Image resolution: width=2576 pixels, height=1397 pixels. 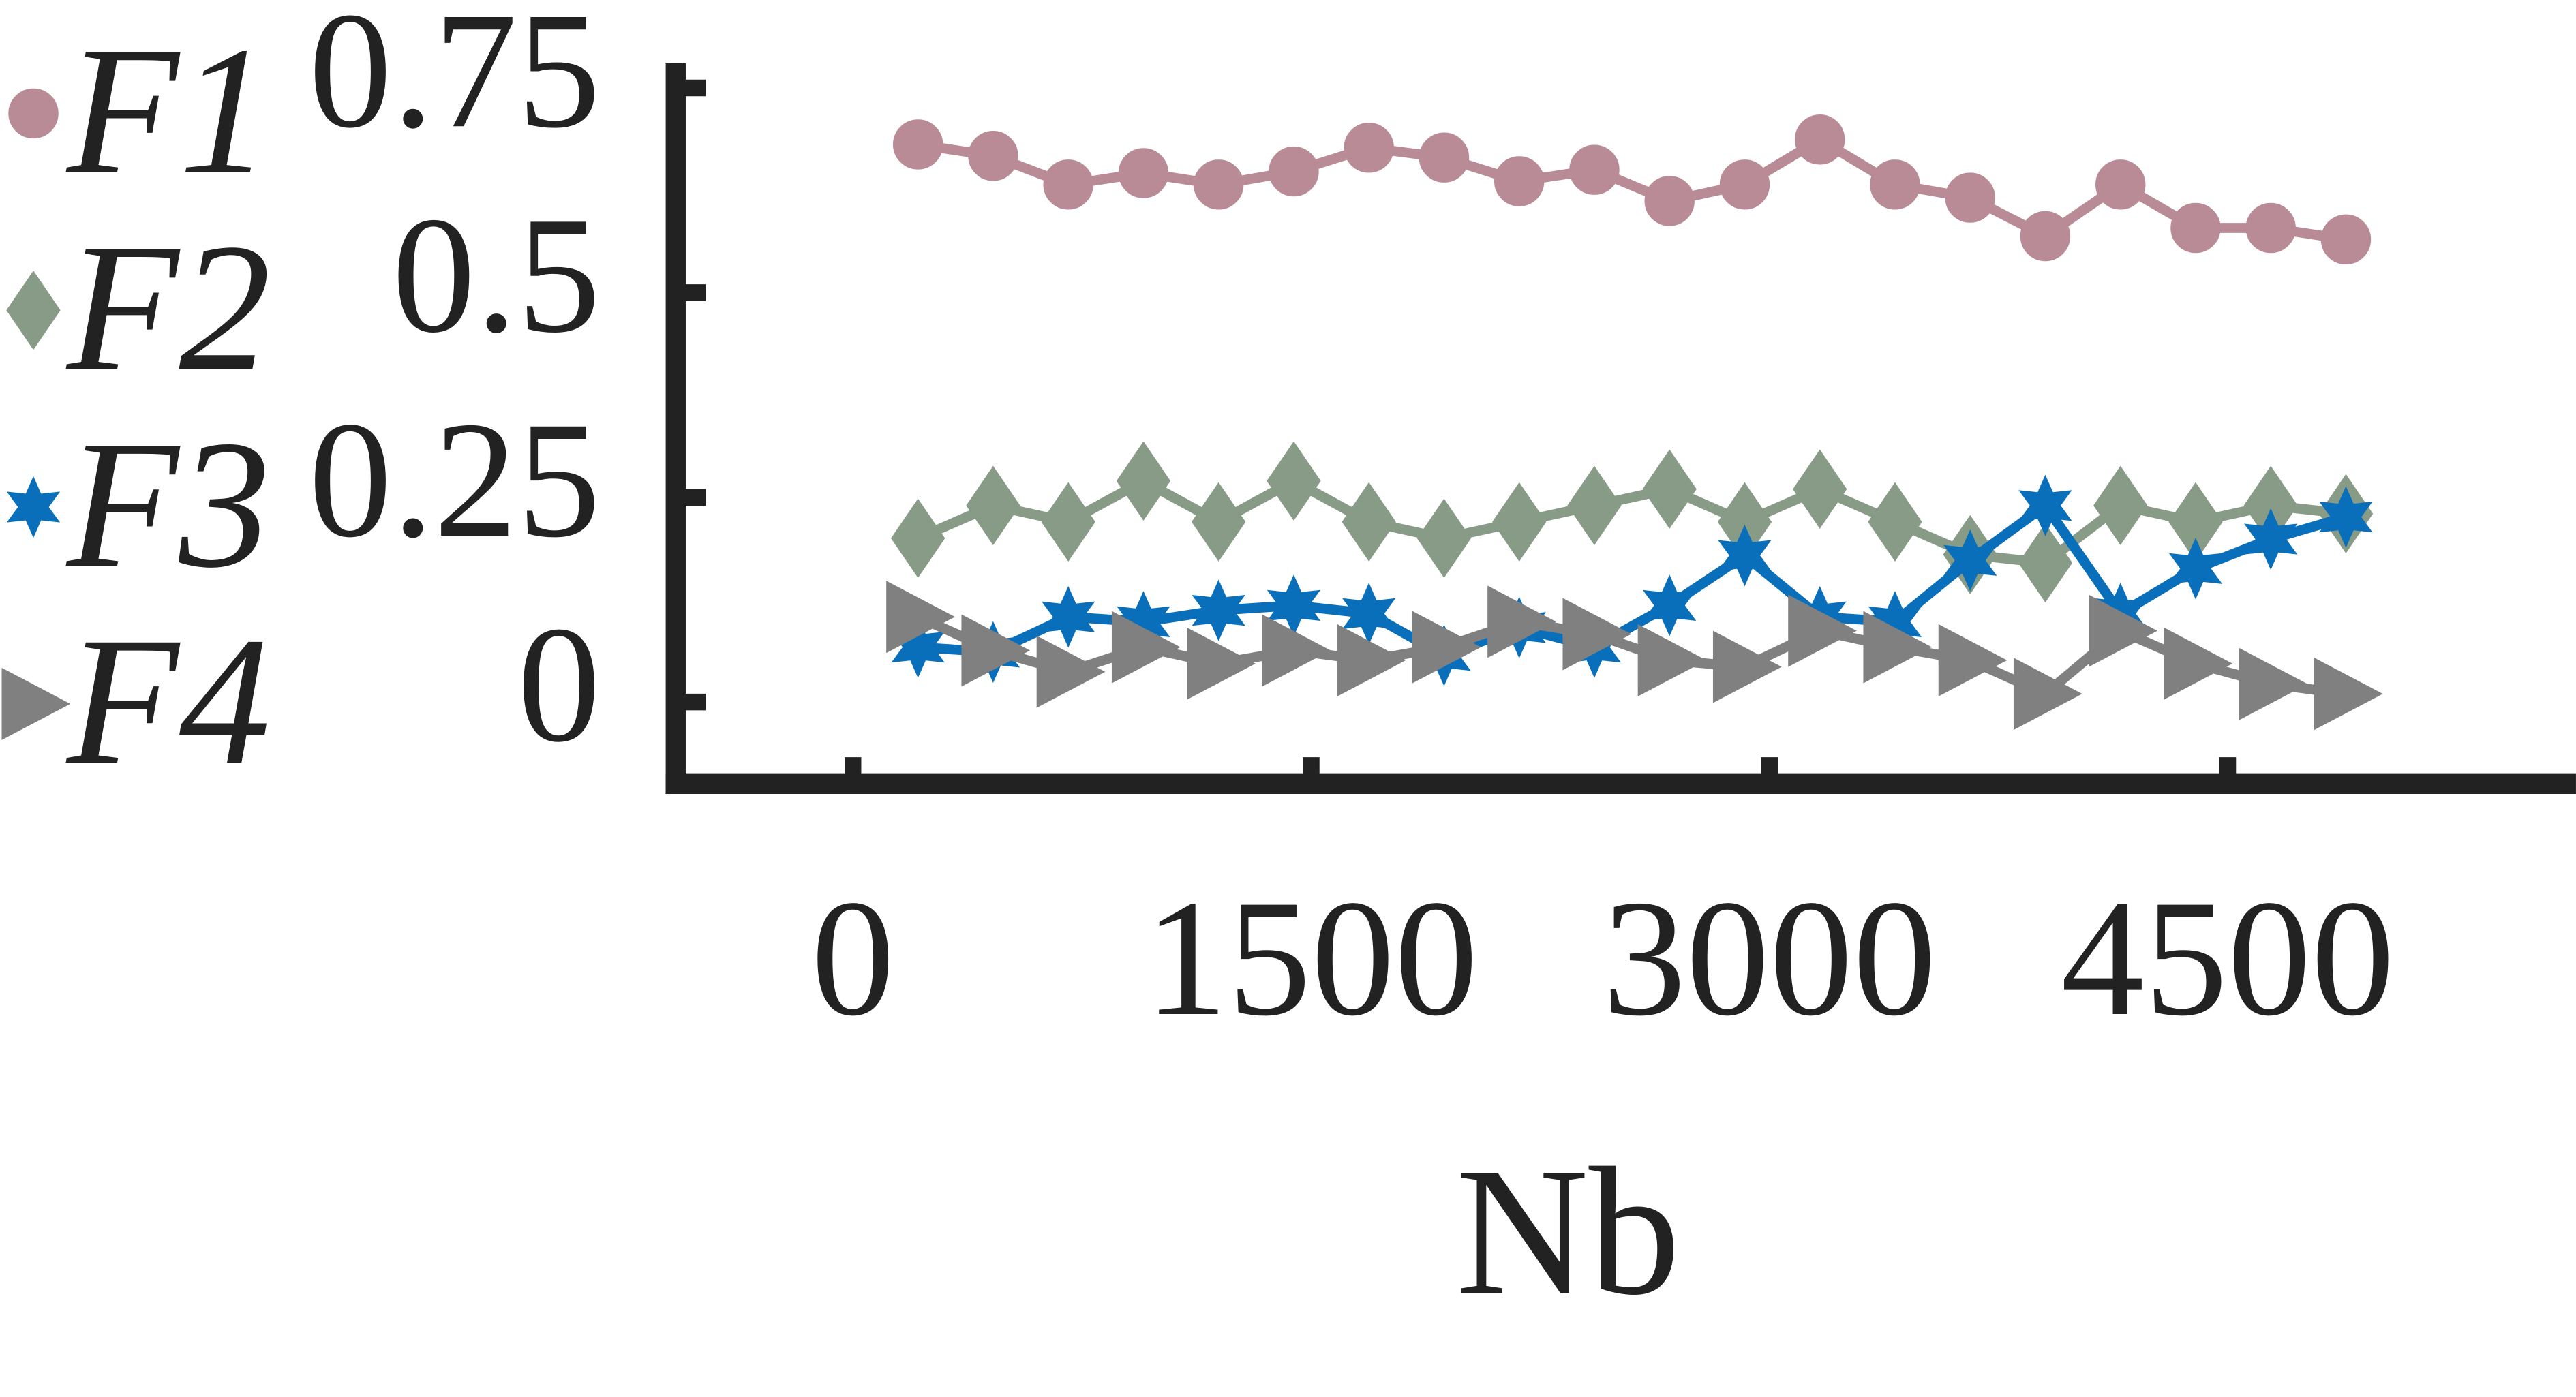 What do you see at coordinates (1568, 1231) in the screenshot?
I see `x-axis-label: Nb` at bounding box center [1568, 1231].